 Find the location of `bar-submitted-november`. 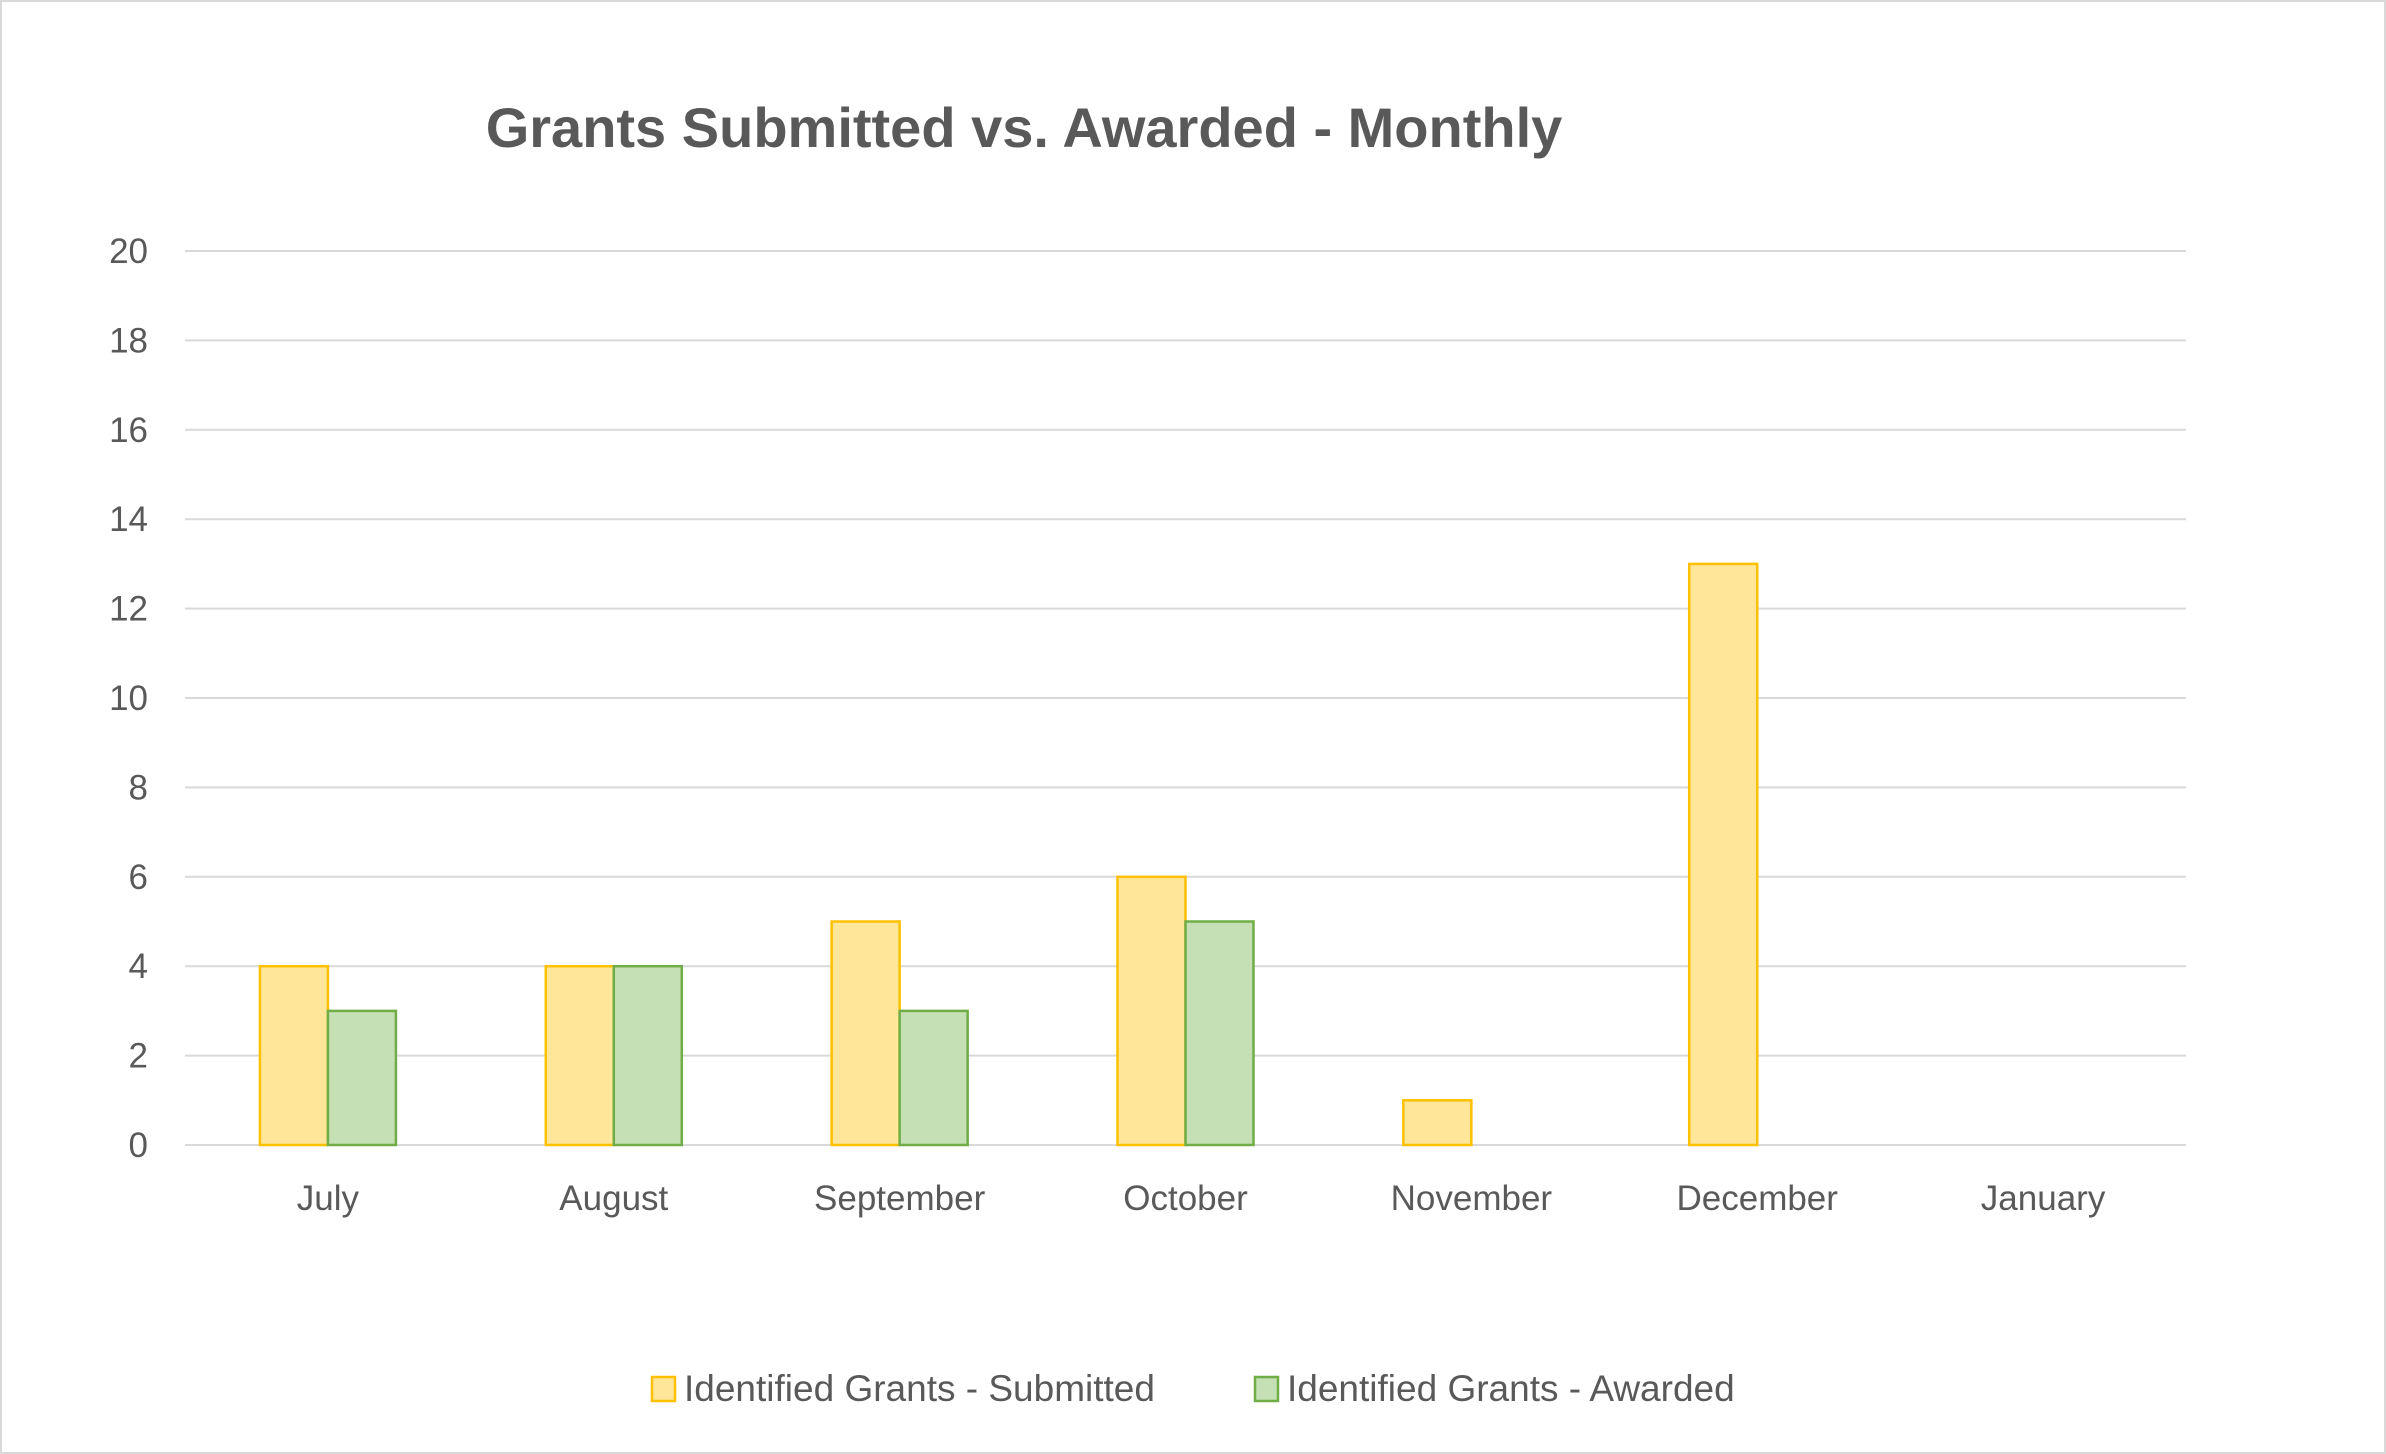

bar-submitted-november is located at coordinates (1437, 1123).